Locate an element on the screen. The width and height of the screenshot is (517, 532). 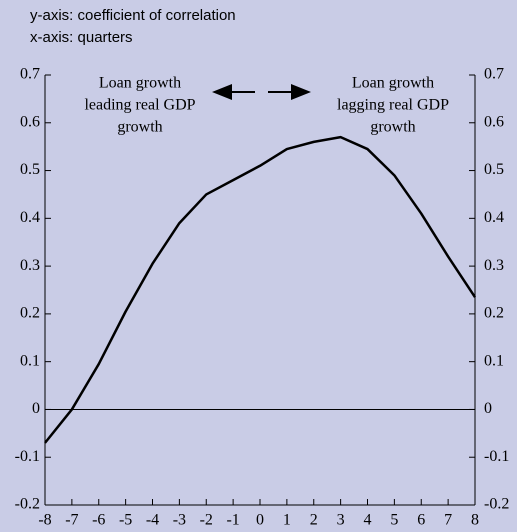
y2-tick-label: -0.2 is located at coordinates (496, 504).